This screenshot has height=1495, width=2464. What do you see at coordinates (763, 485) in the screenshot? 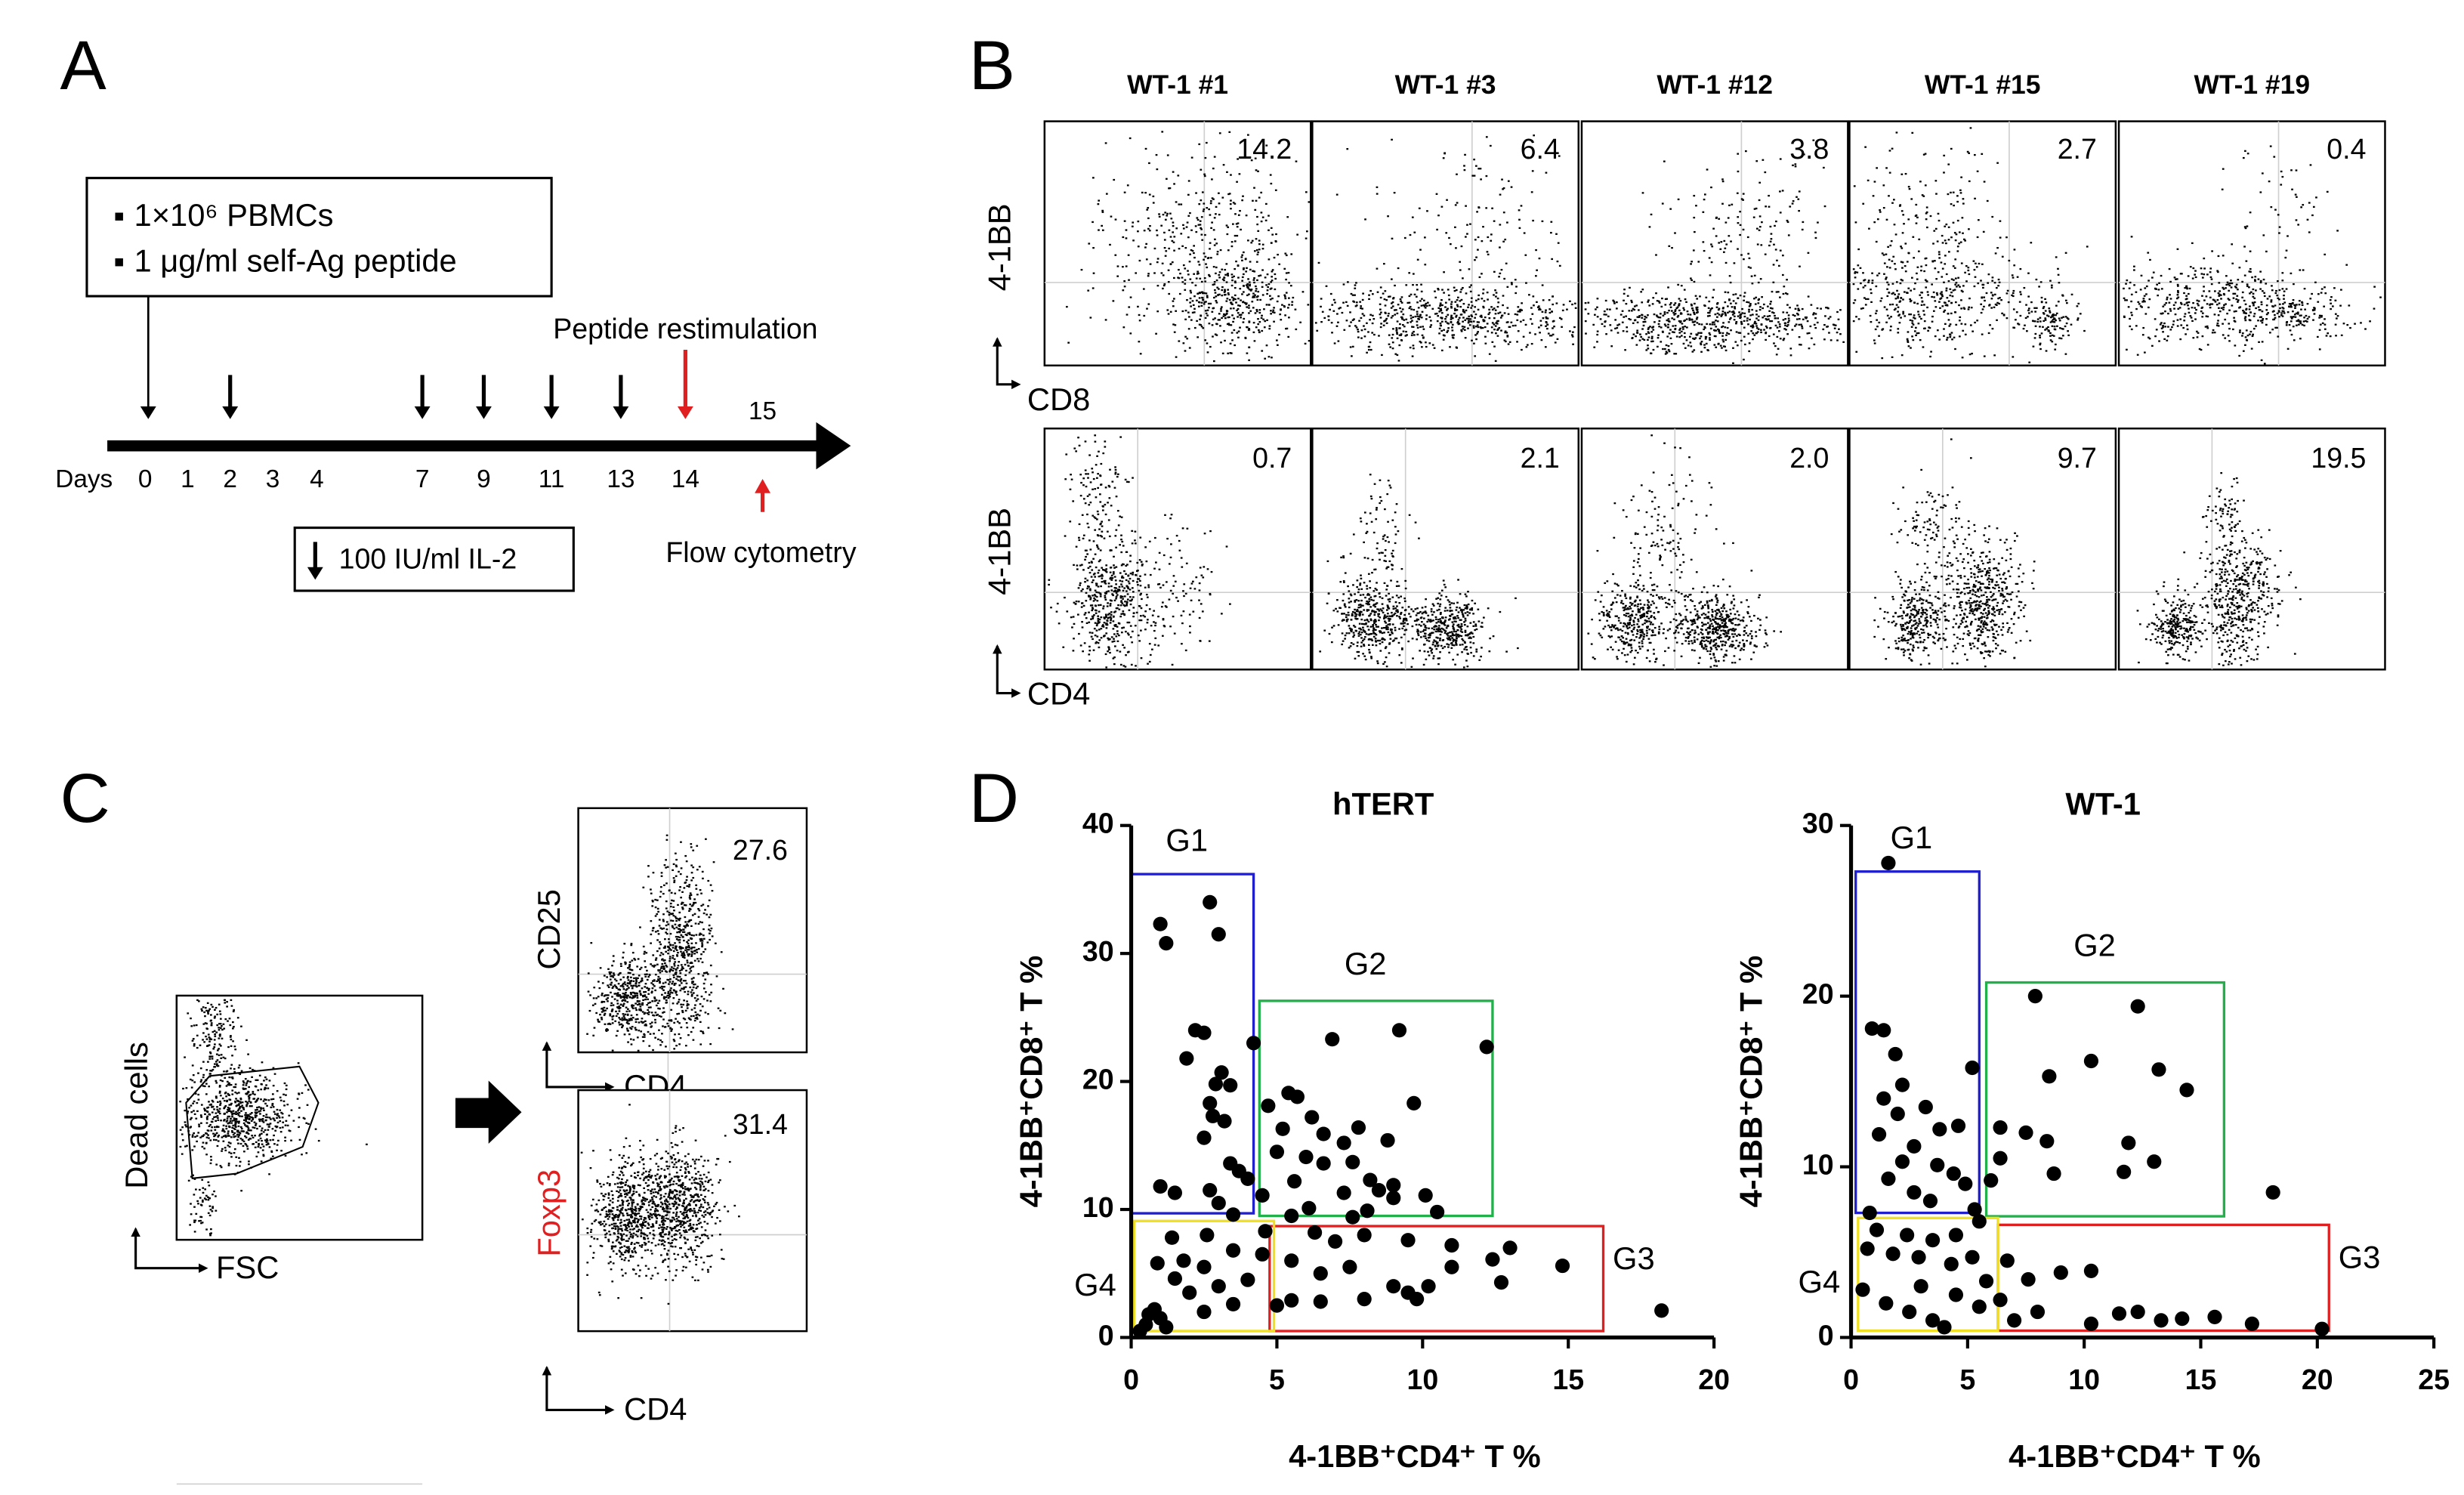
I see `arrow-head` at bounding box center [763, 485].